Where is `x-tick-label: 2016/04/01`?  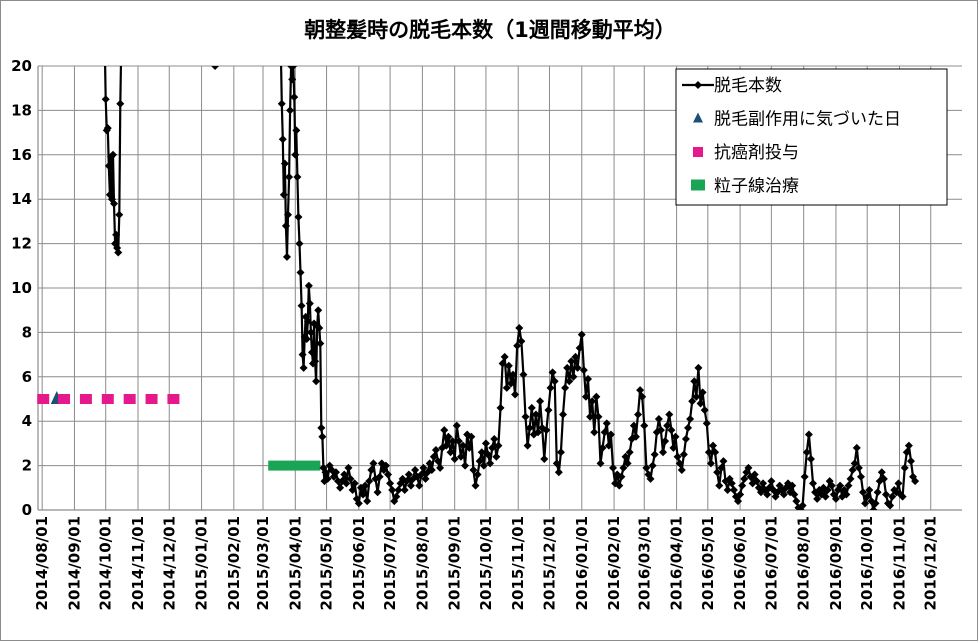
x-tick-label: 2016/04/01 is located at coordinates (677, 563).